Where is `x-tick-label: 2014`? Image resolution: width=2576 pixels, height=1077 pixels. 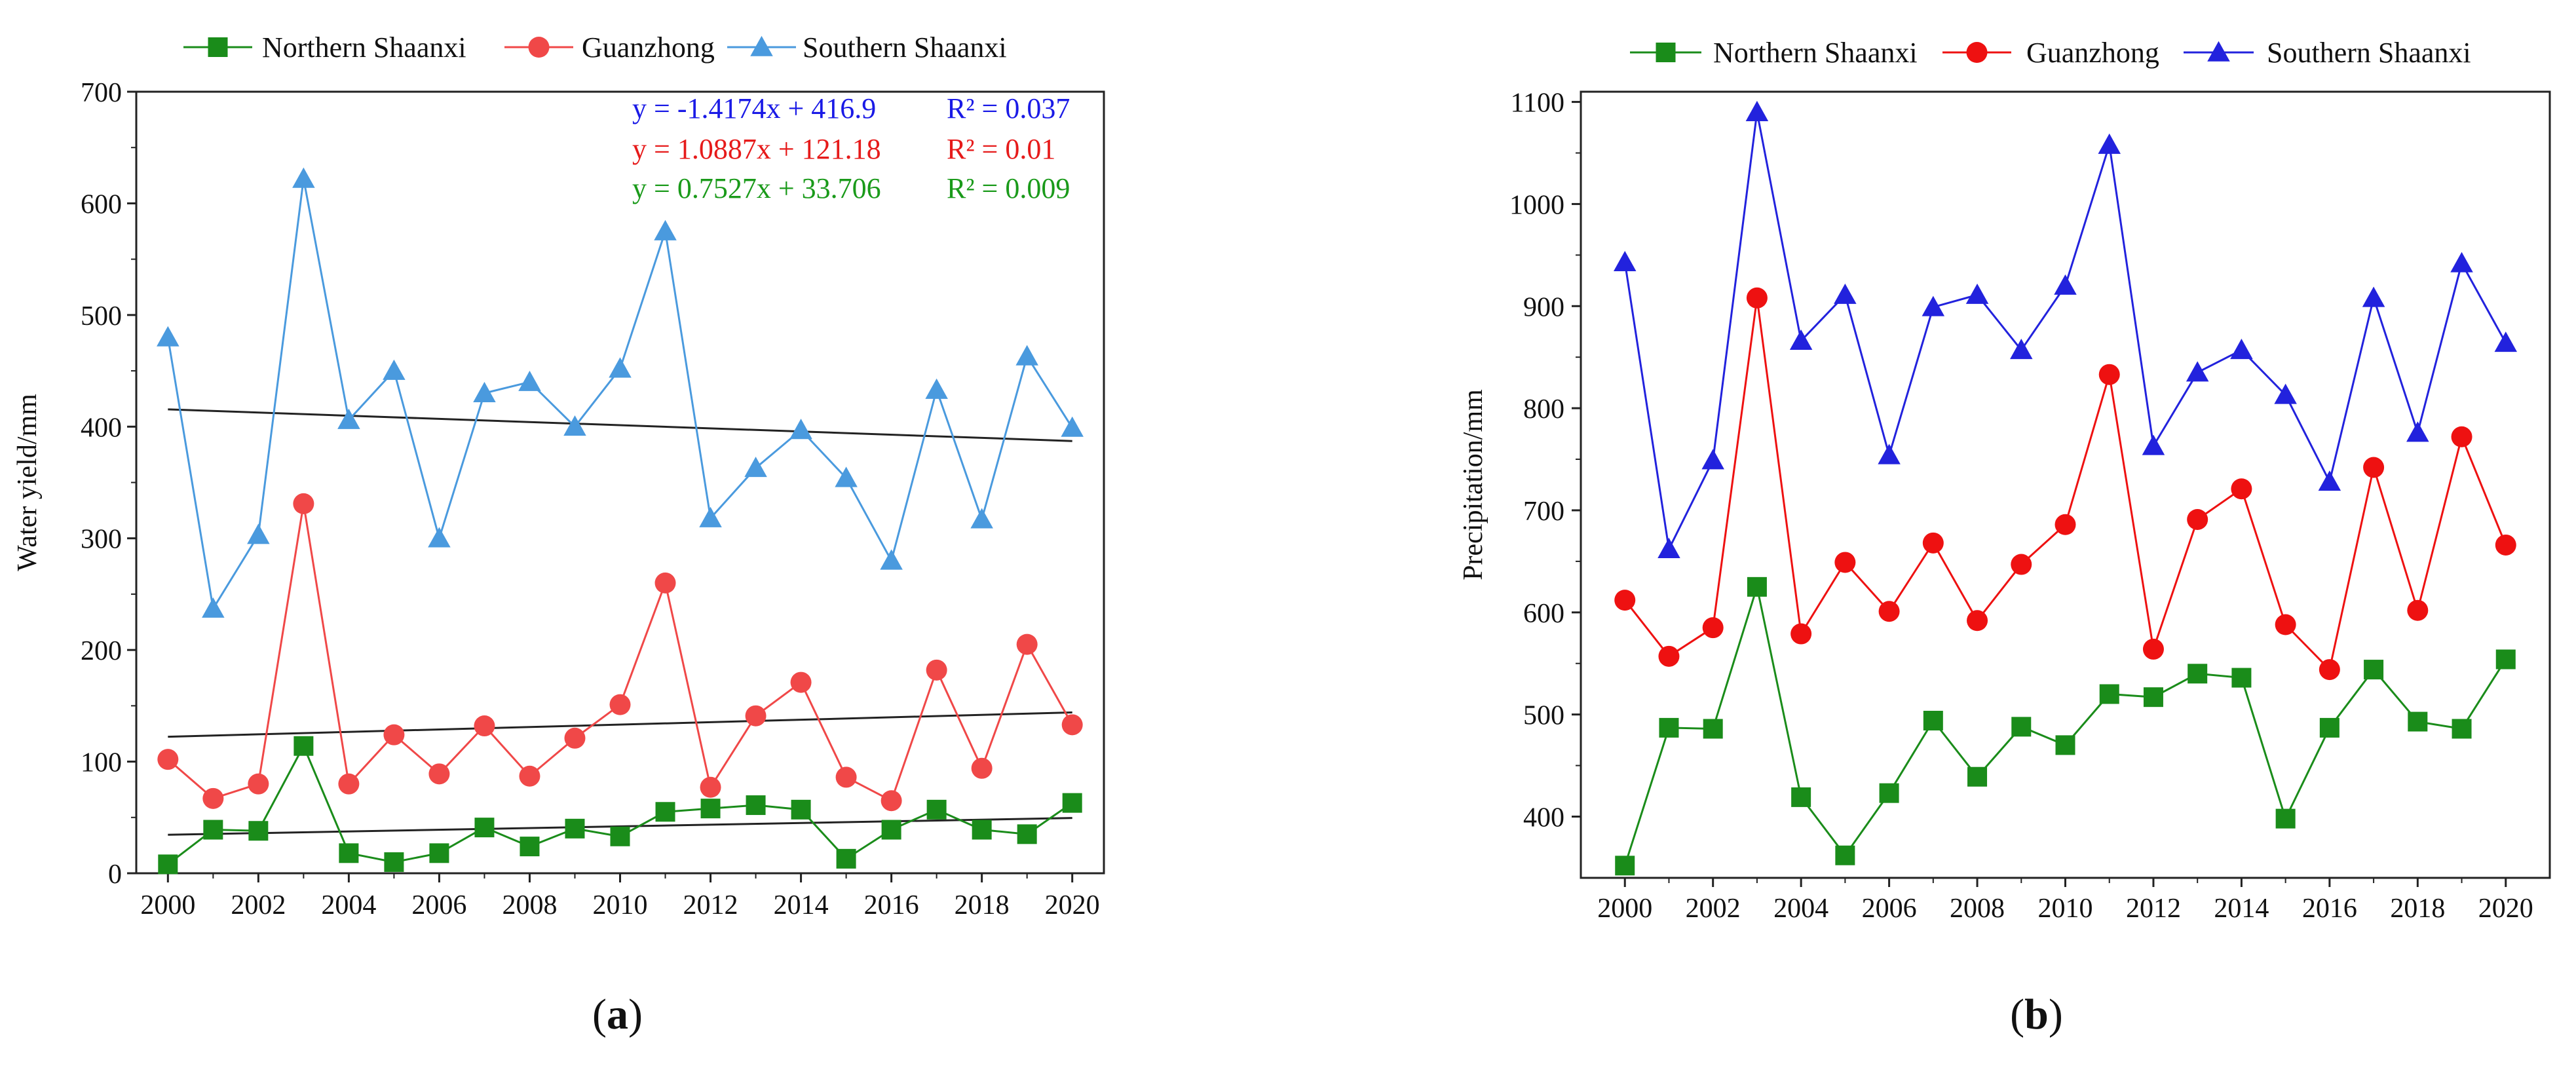
x-tick-label: 2014 is located at coordinates (2241, 909).